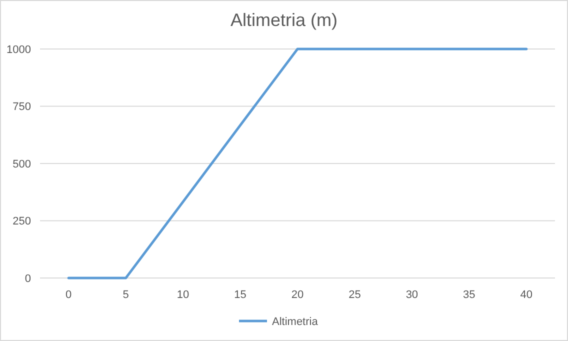 The height and width of the screenshot is (341, 568). I want to click on x-tick-label: 15, so click(240, 295).